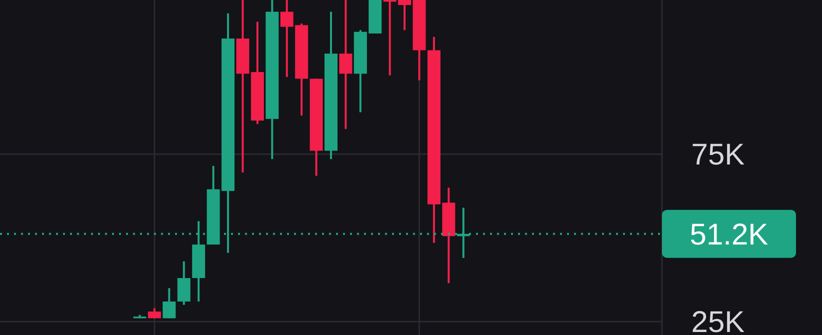 This screenshot has height=335, width=822. What do you see at coordinates (718, 155) in the screenshot?
I see `y-tick-label: 75K` at bounding box center [718, 155].